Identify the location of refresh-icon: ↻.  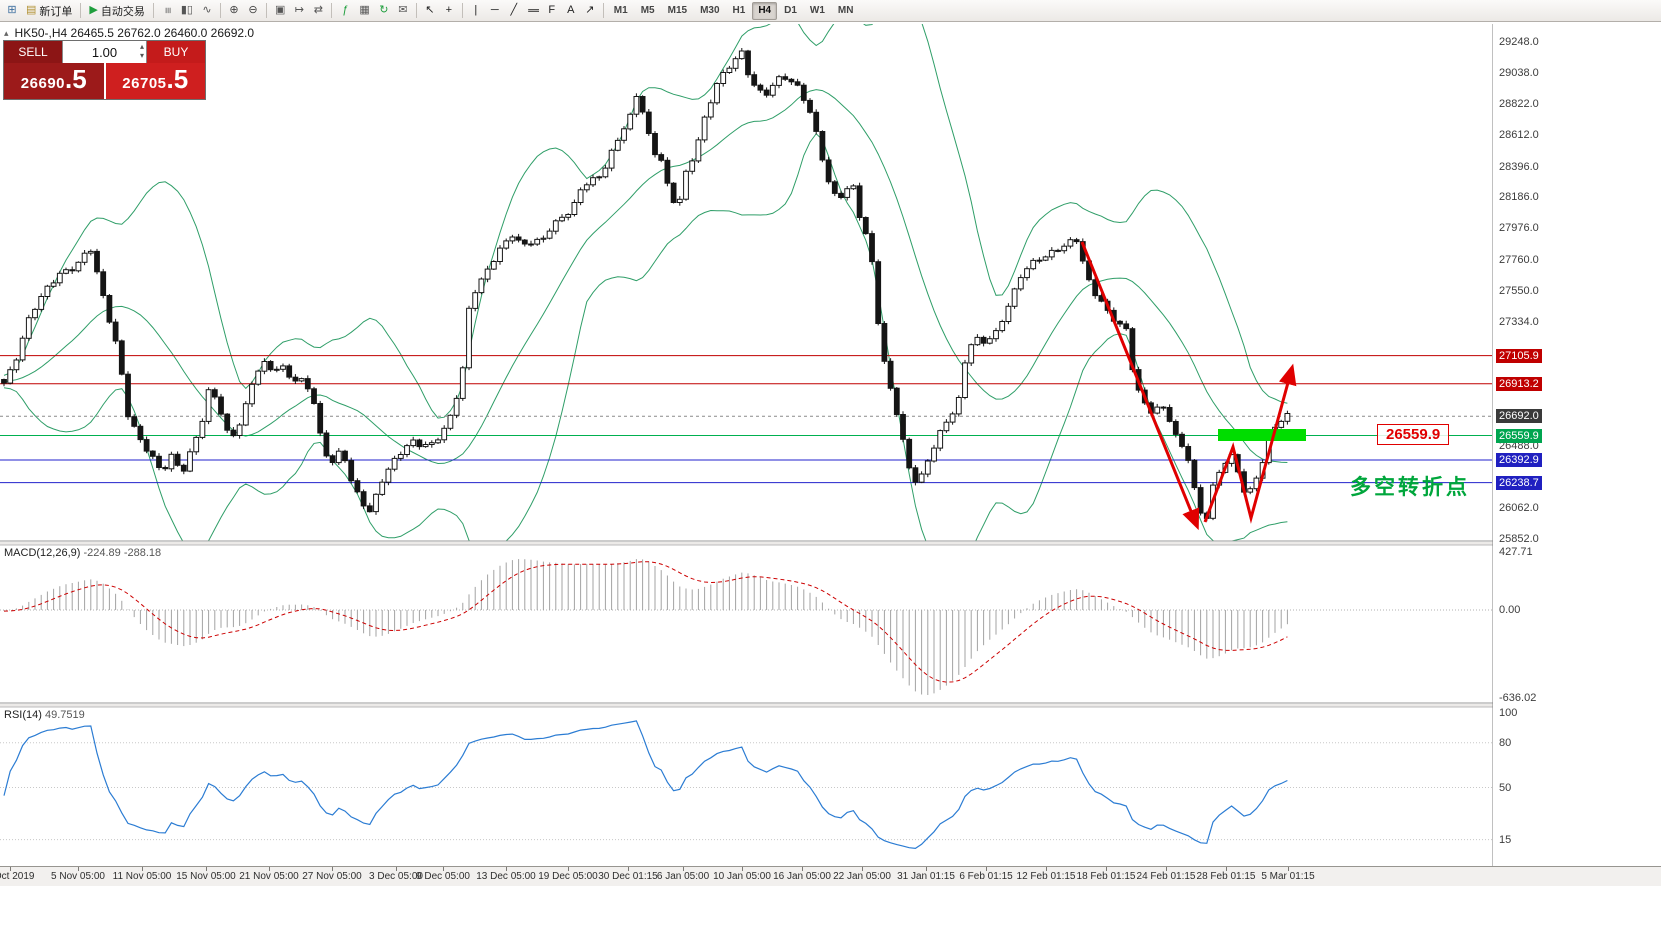
(384, 10).